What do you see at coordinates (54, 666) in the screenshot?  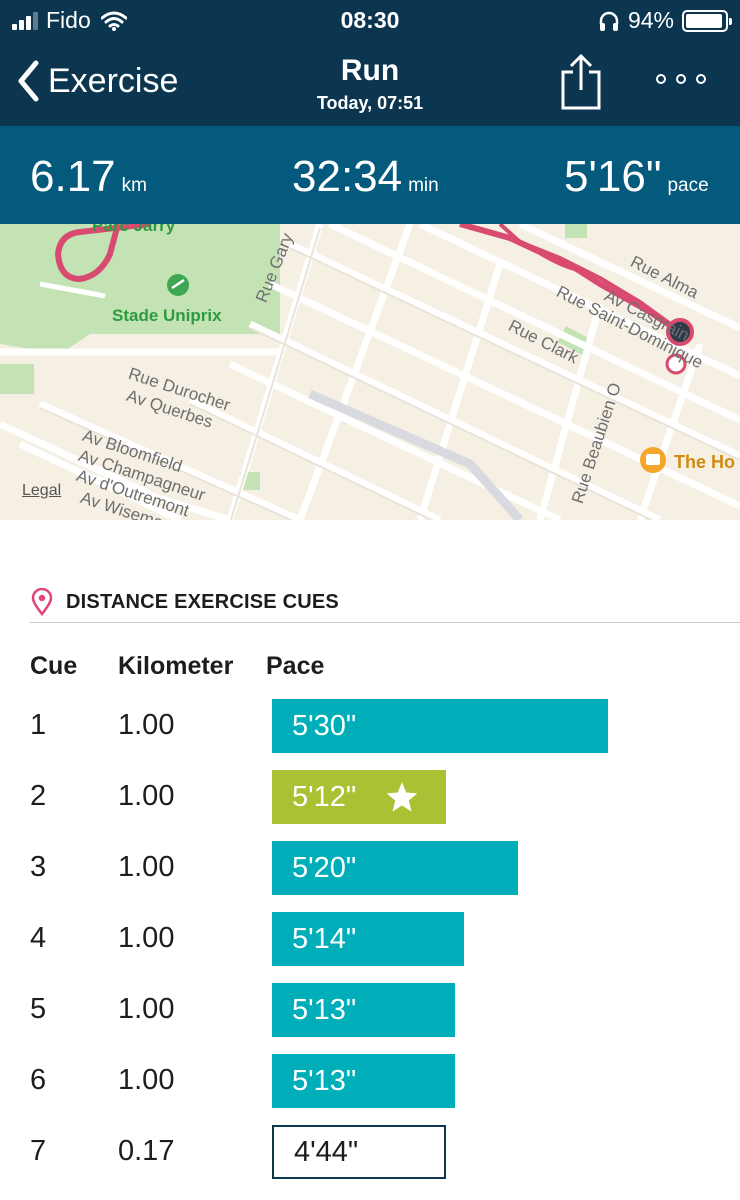 I see `column-header-cue: Cue` at bounding box center [54, 666].